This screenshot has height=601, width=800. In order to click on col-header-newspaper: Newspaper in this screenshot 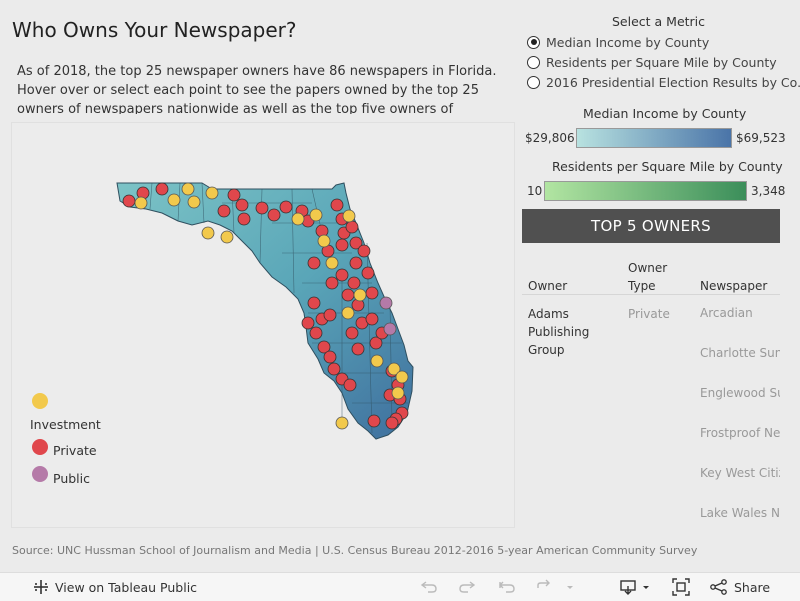, I will do `click(734, 286)`.